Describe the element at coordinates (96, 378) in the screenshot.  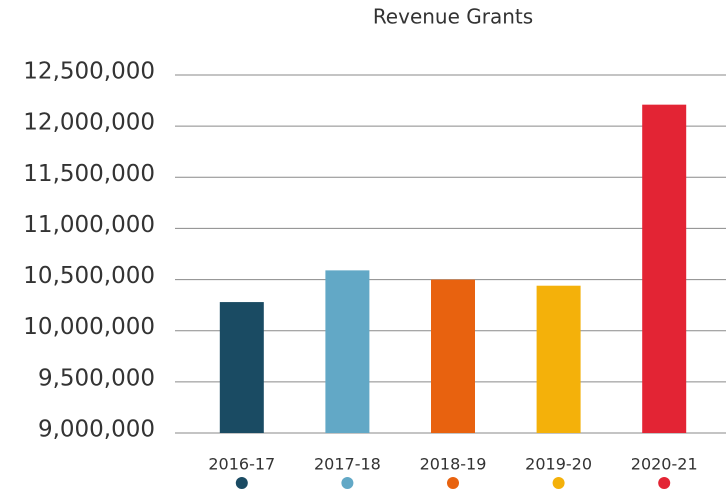
I see `y-tick-label: 9,500,000` at that location.